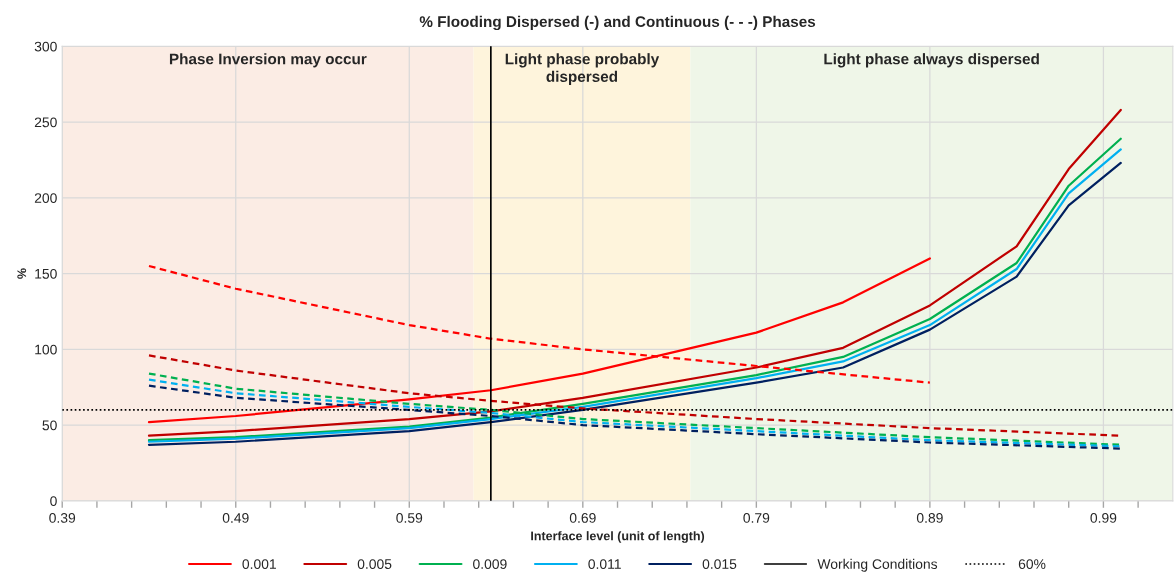  I want to click on x-tick-label: 0.39, so click(62, 518).